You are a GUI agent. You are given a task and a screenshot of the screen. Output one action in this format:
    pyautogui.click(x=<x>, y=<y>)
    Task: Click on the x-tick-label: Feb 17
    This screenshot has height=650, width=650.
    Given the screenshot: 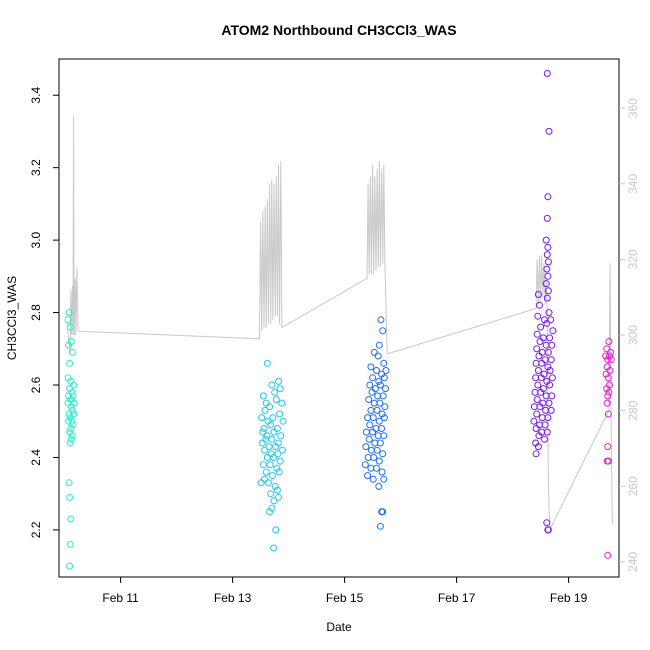 What is the action you would take?
    pyautogui.click(x=457, y=598)
    